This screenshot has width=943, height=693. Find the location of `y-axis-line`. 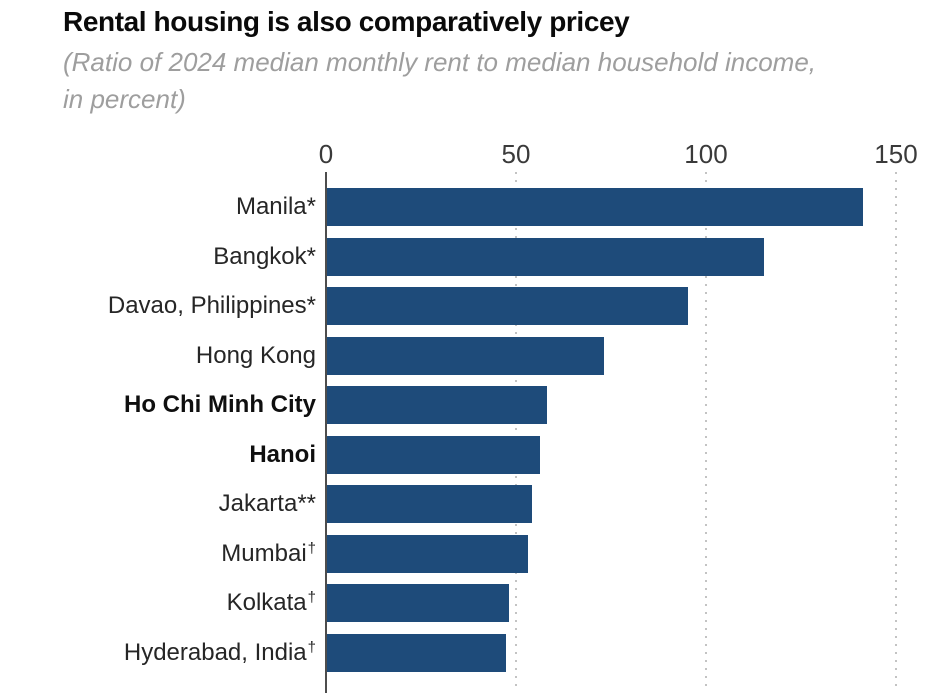

y-axis-line is located at coordinates (326, 432).